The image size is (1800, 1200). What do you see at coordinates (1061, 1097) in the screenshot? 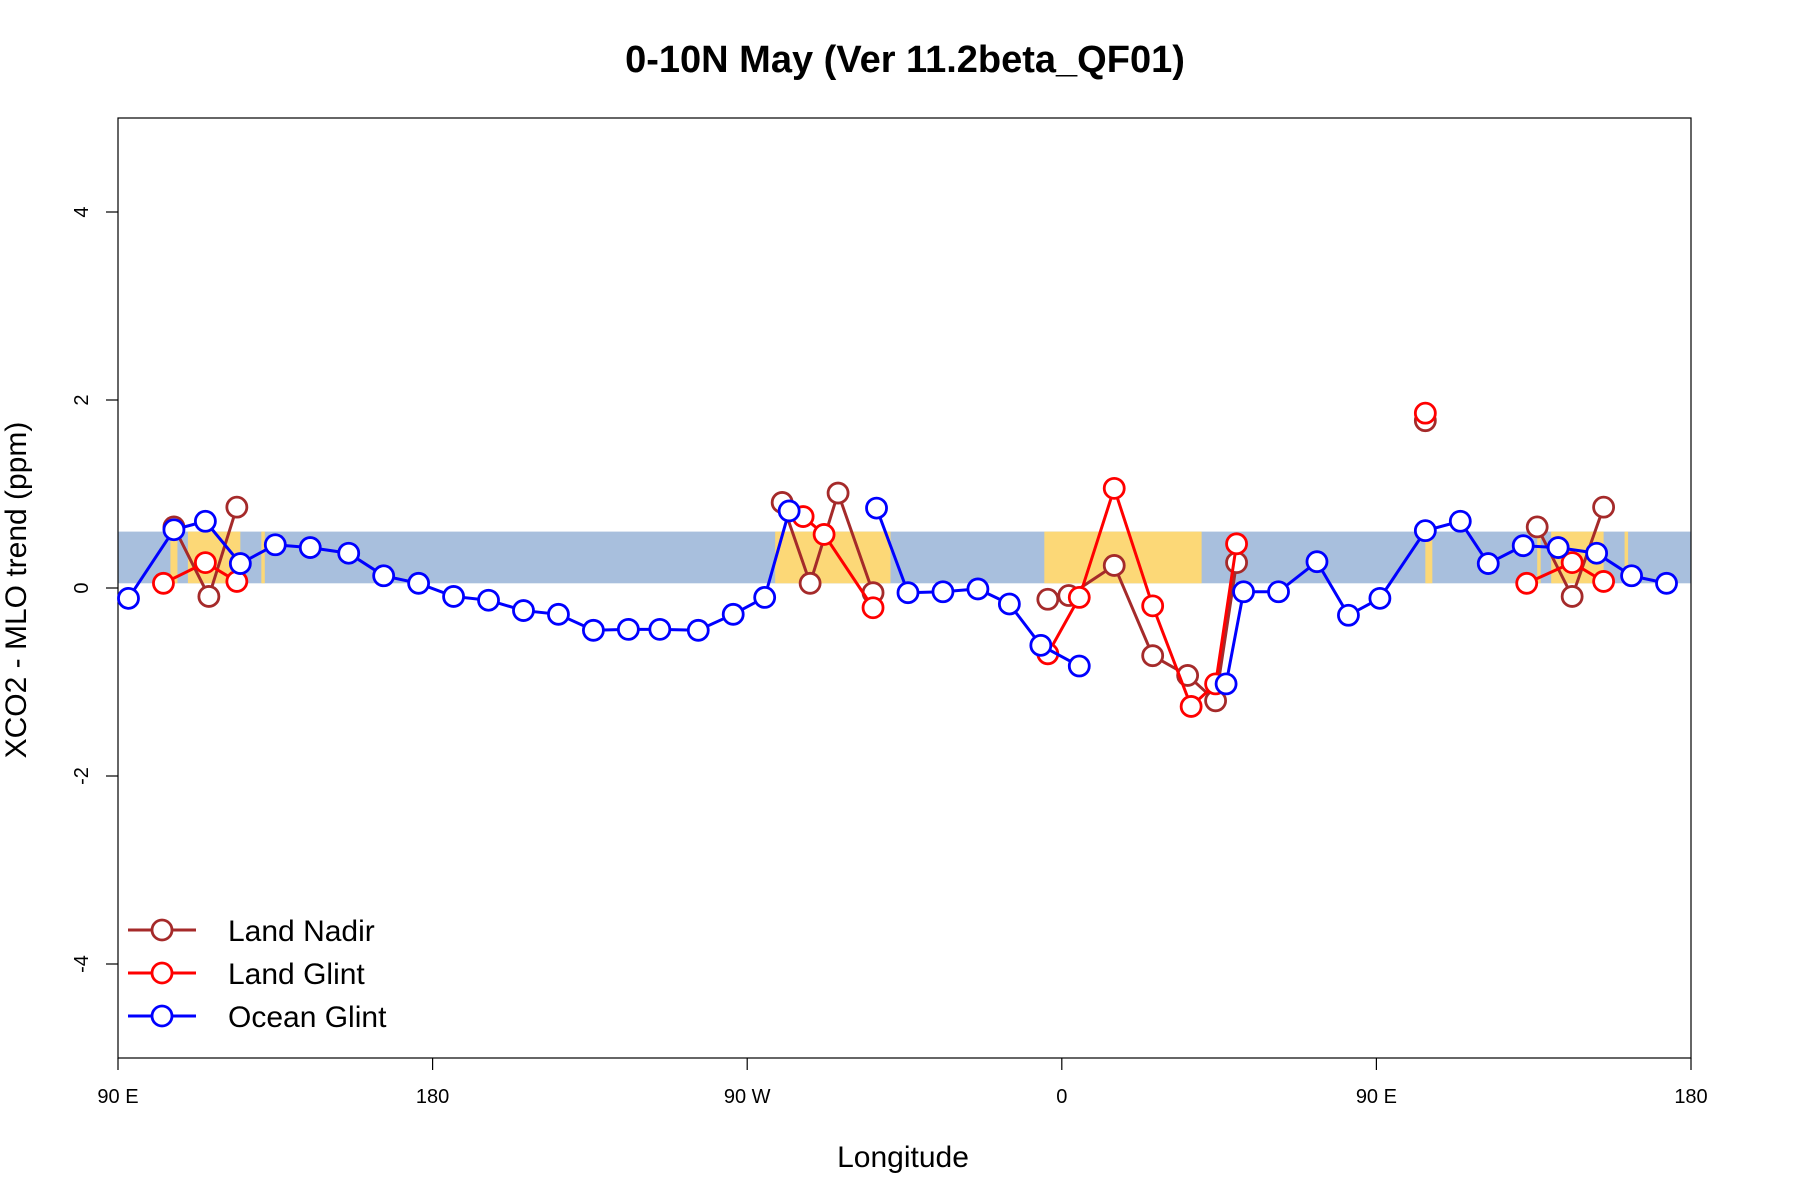
I see `x-tick-label: 0` at bounding box center [1061, 1097].